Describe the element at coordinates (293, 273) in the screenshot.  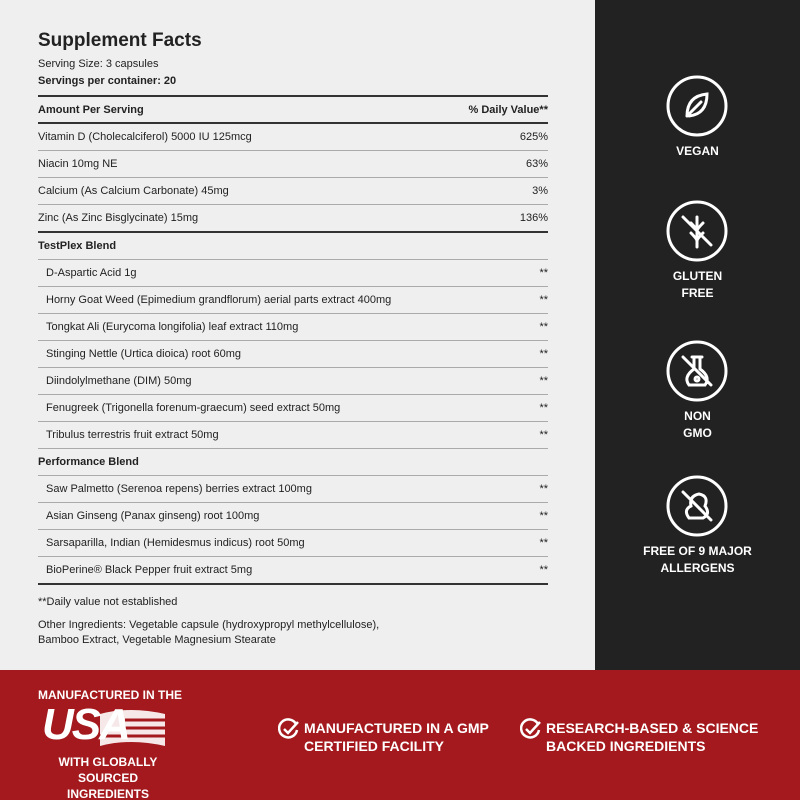
I see `table-row: D-Aspartic Acid 1g **` at that location.